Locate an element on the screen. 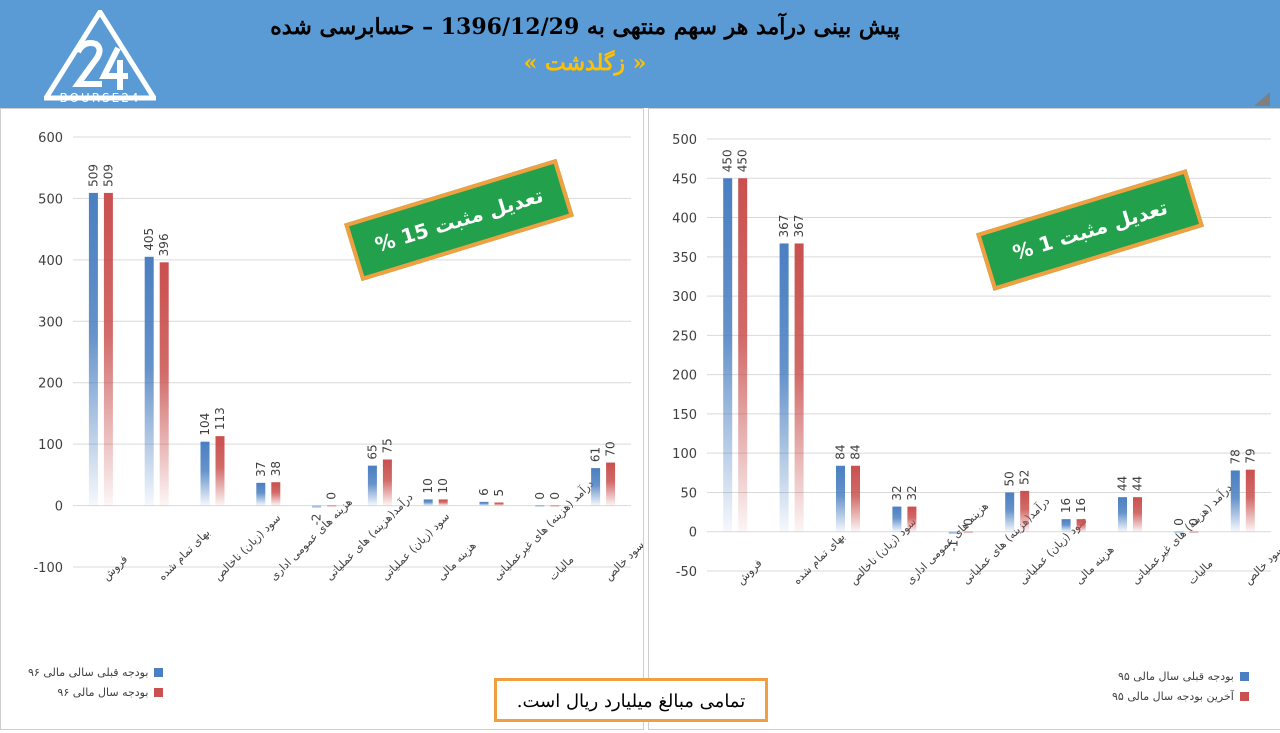 The image size is (1280, 733). y-tick-label: 350 is located at coordinates (684, 258).